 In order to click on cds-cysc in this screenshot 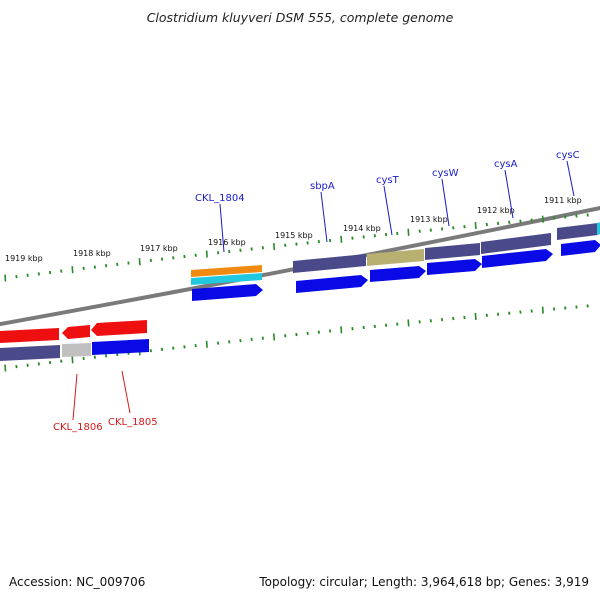, I will do `click(580, 248)`.